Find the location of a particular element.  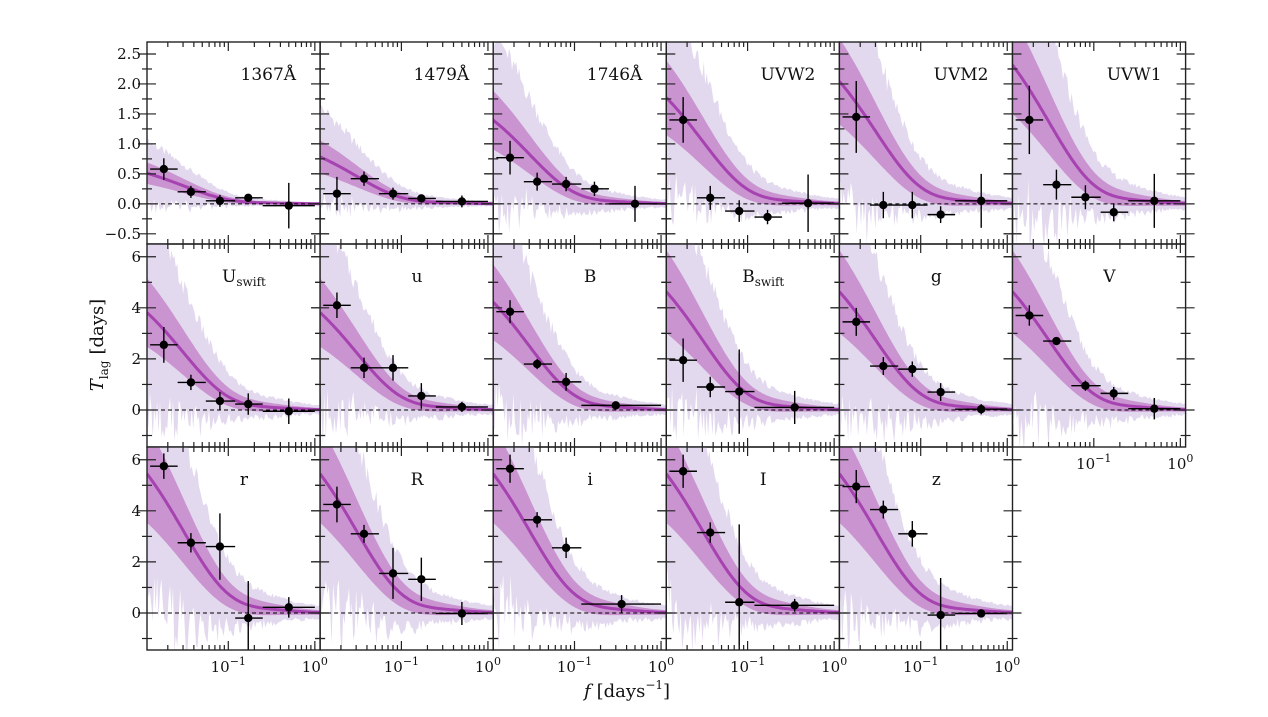

y-tick-label: 0.0 is located at coordinates (129, 204).